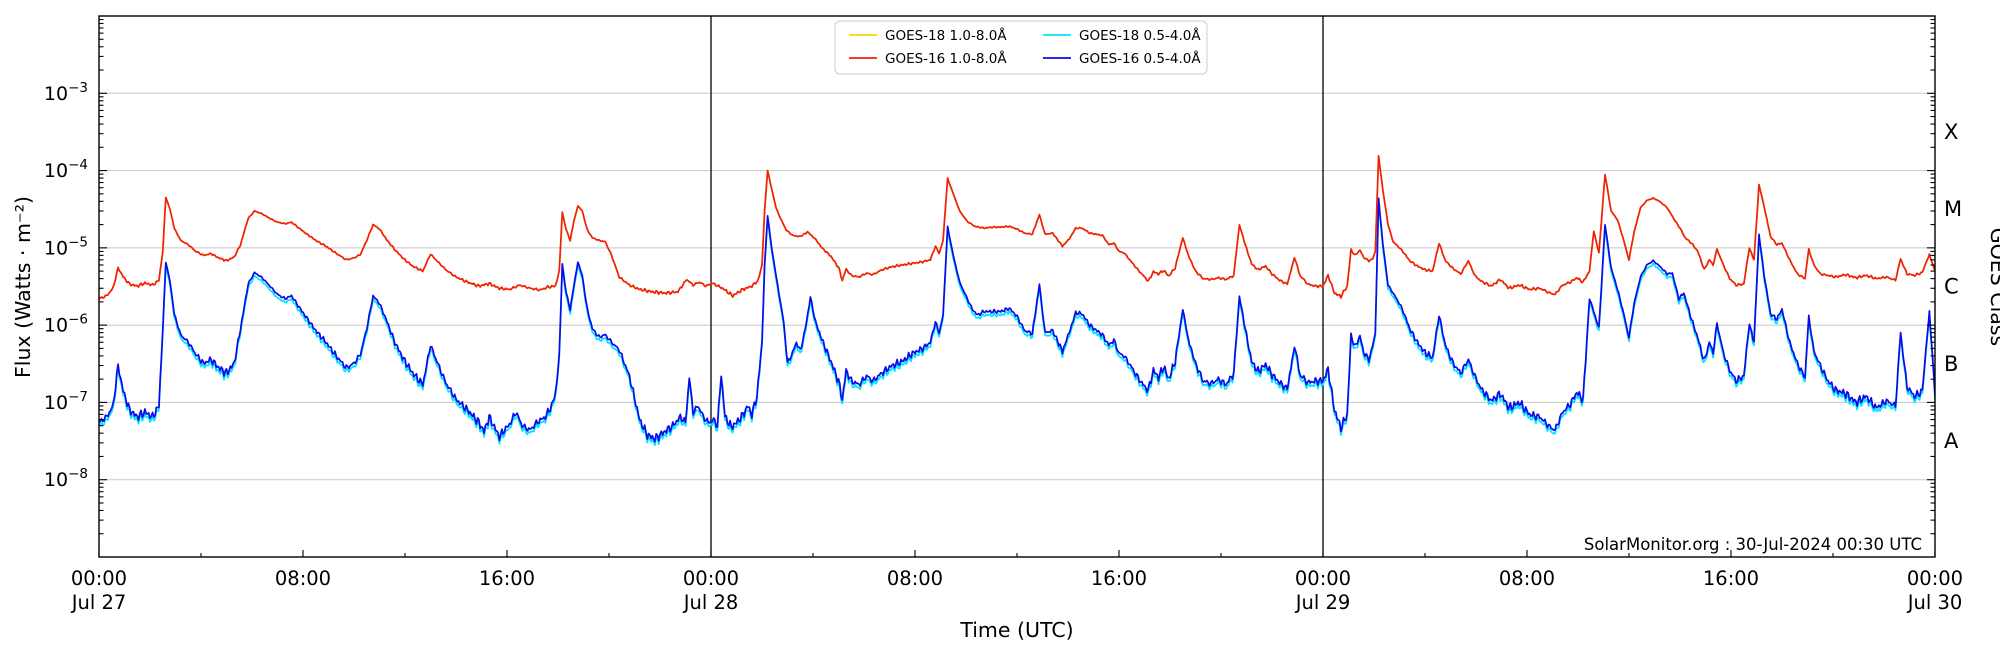 The height and width of the screenshot is (650, 2000). I want to click on goes-class-label: B, so click(1951, 364).